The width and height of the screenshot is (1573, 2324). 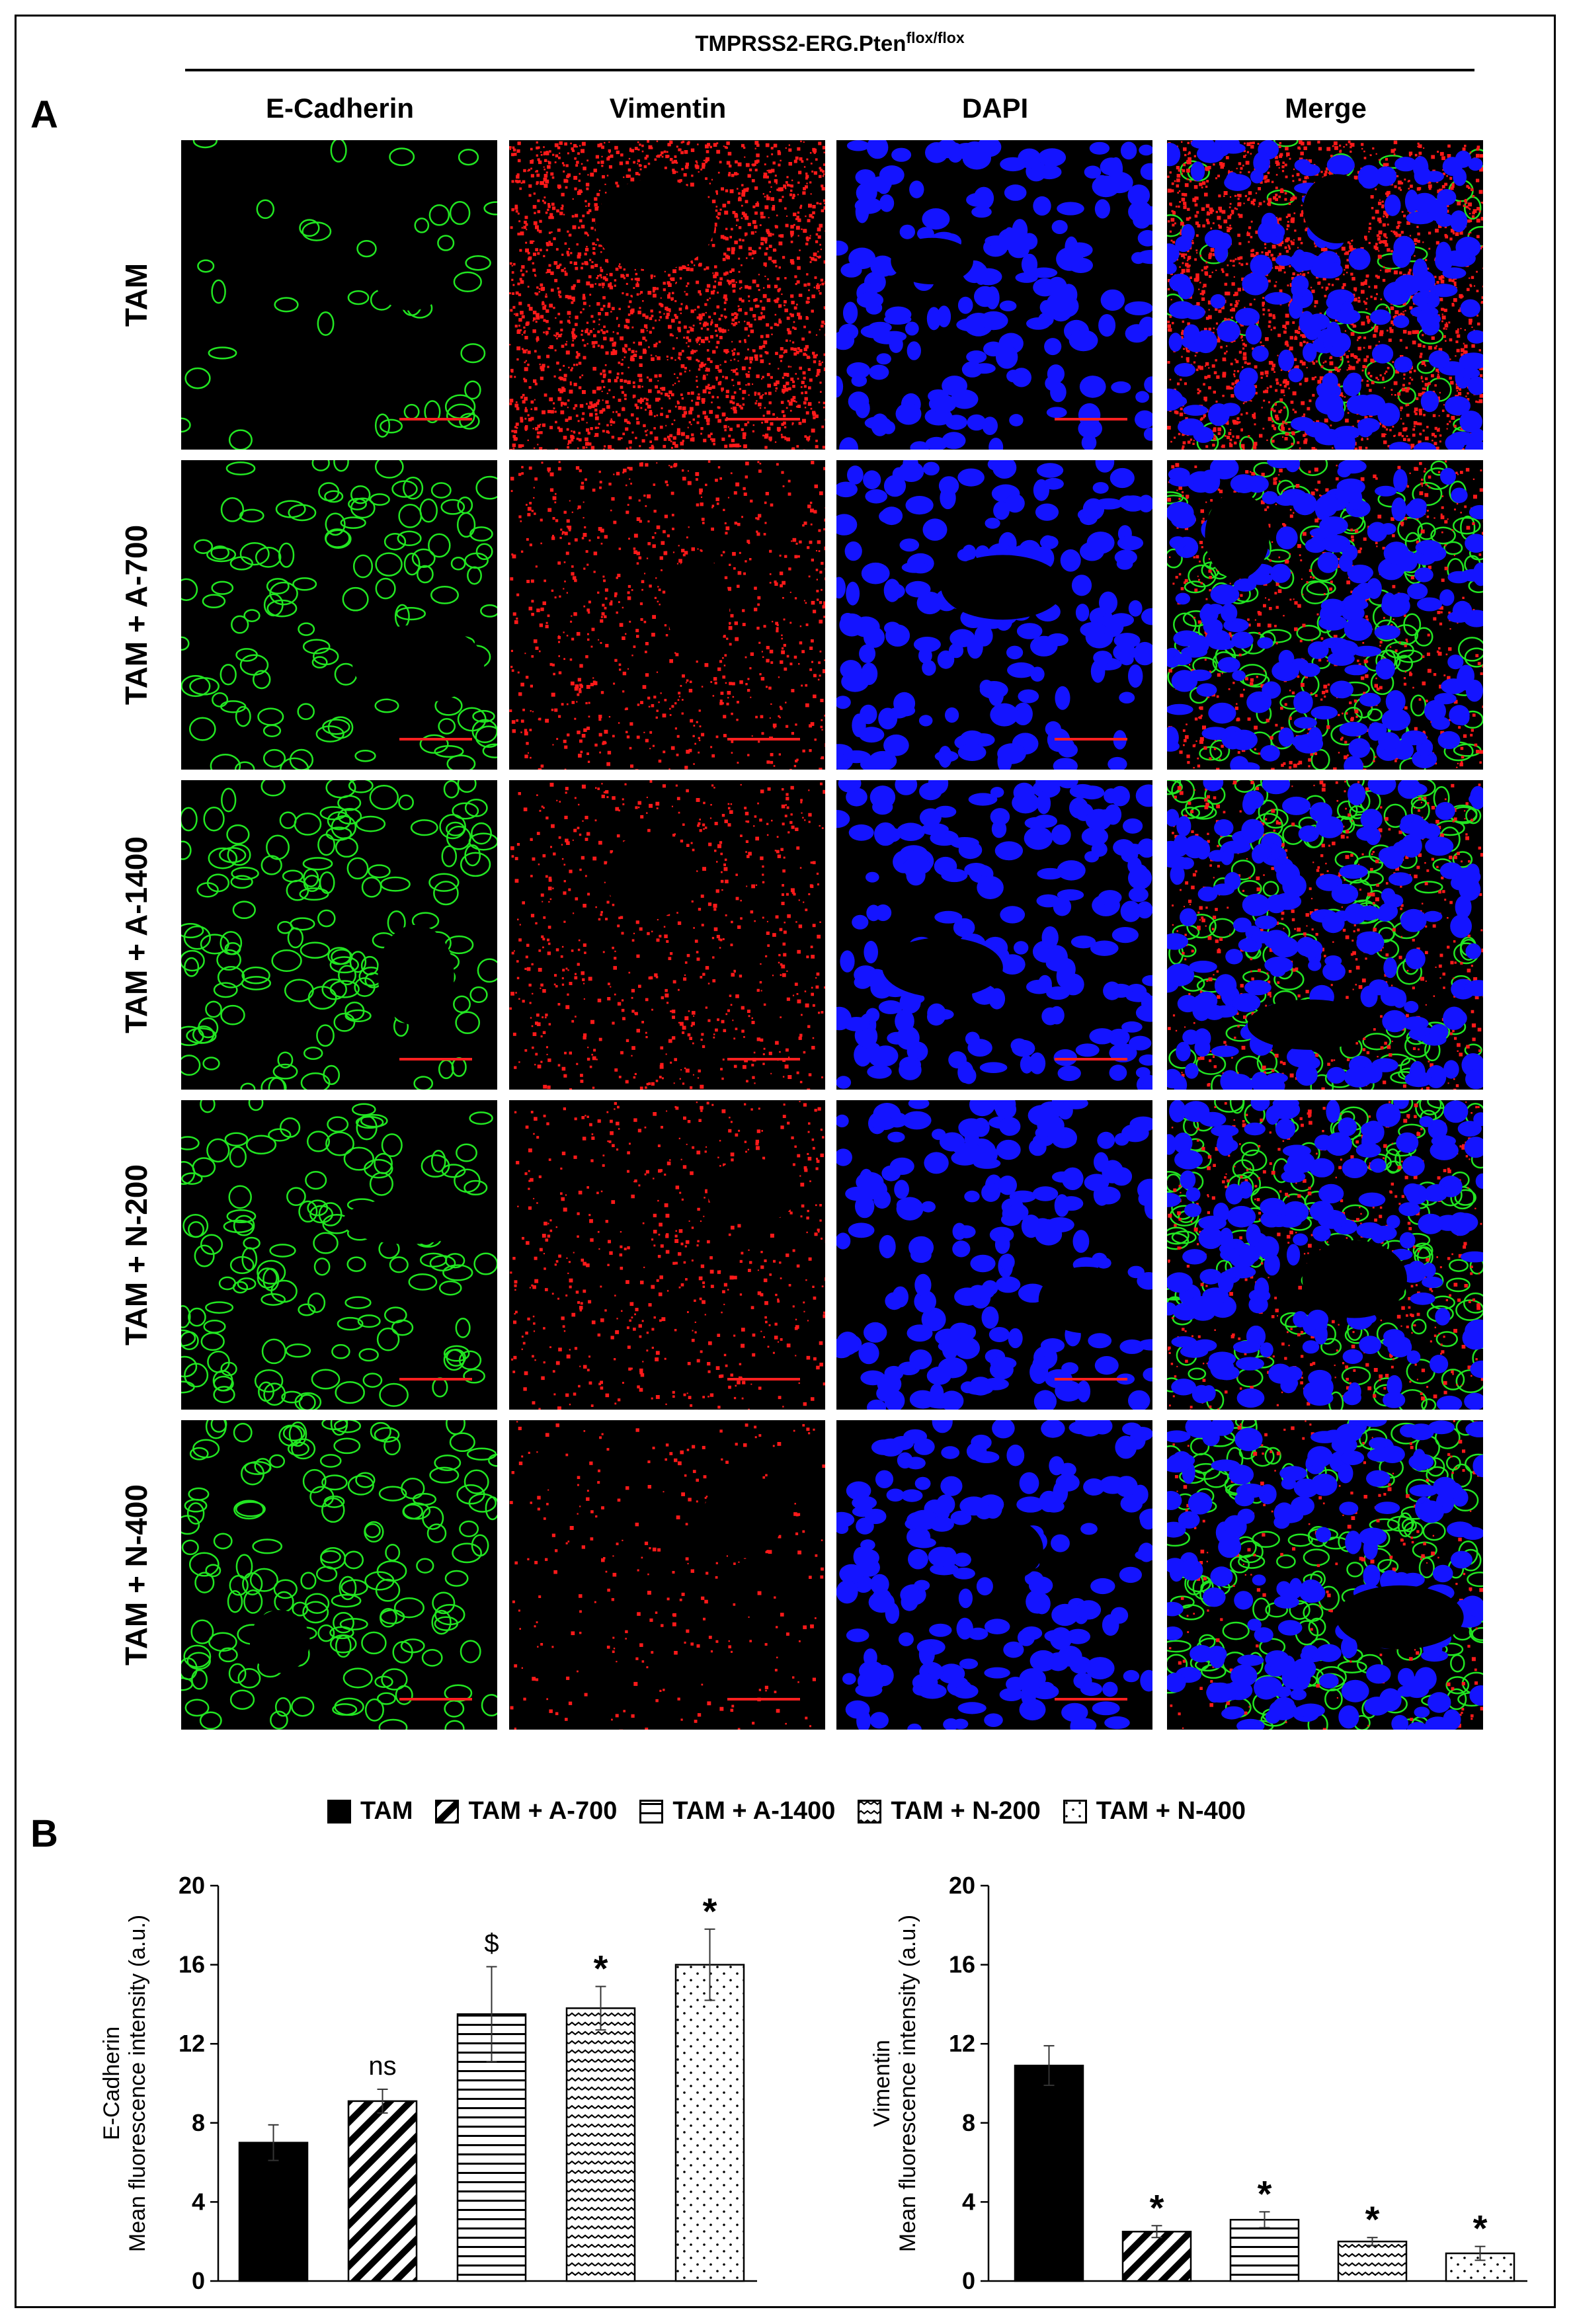 What do you see at coordinates (1154, 1811) in the screenshot?
I see `legend-item-n400: TAM + N-400` at bounding box center [1154, 1811].